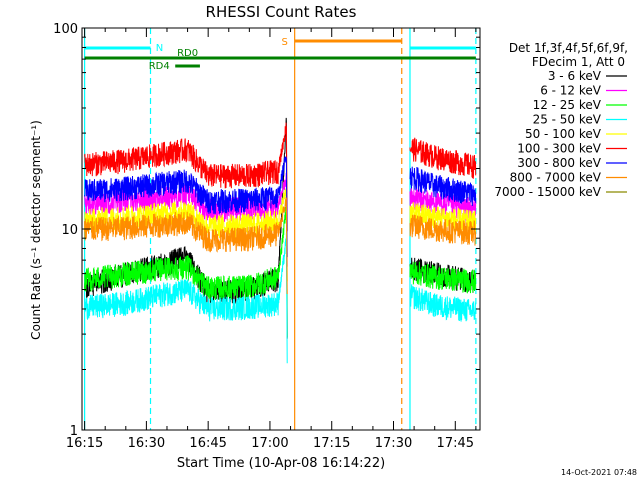 The height and width of the screenshot is (480, 640). I want to click on x-tick-label-6: 17:45, so click(455, 443).